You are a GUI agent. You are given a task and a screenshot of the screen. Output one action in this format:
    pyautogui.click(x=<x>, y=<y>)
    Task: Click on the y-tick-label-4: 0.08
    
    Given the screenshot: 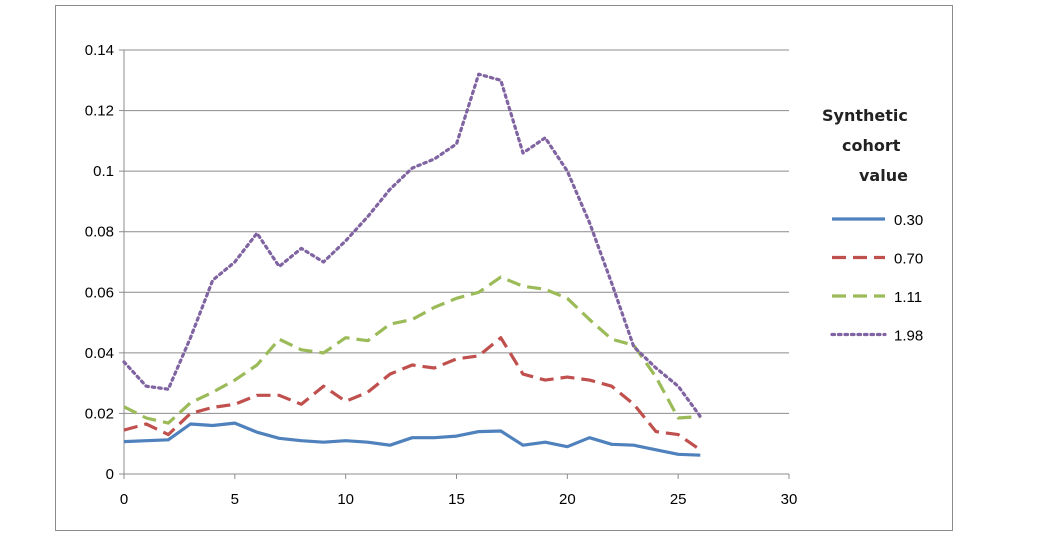 What is the action you would take?
    pyautogui.click(x=99, y=232)
    